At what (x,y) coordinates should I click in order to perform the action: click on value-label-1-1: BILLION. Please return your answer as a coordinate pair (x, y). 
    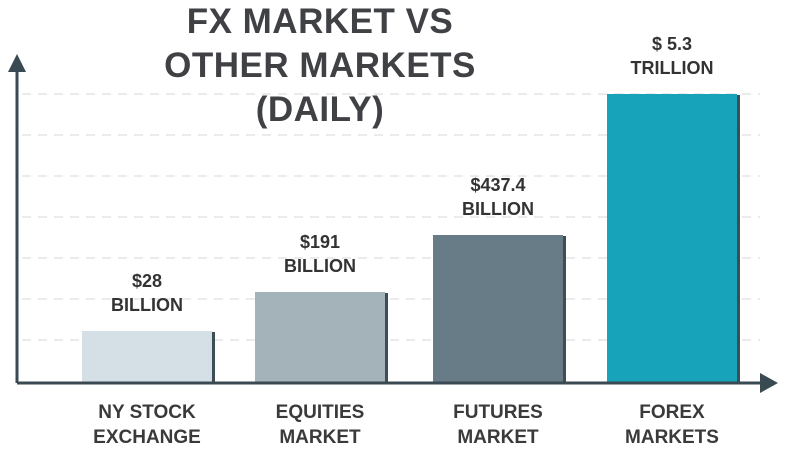
    Looking at the image, I should click on (320, 266).